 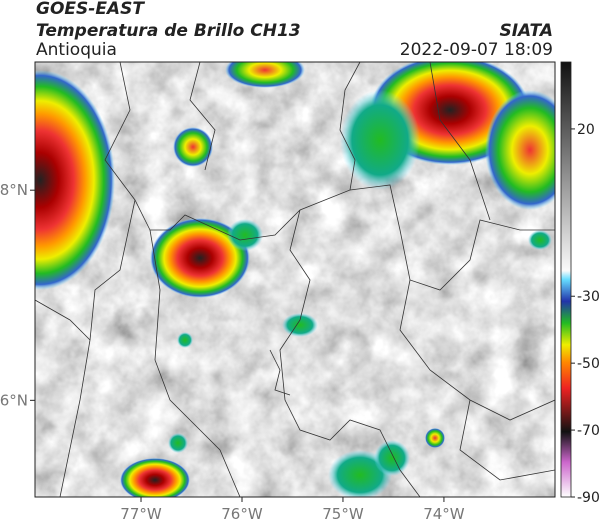 I want to click on colorbar-tick-label: 20, so click(x=586, y=130).